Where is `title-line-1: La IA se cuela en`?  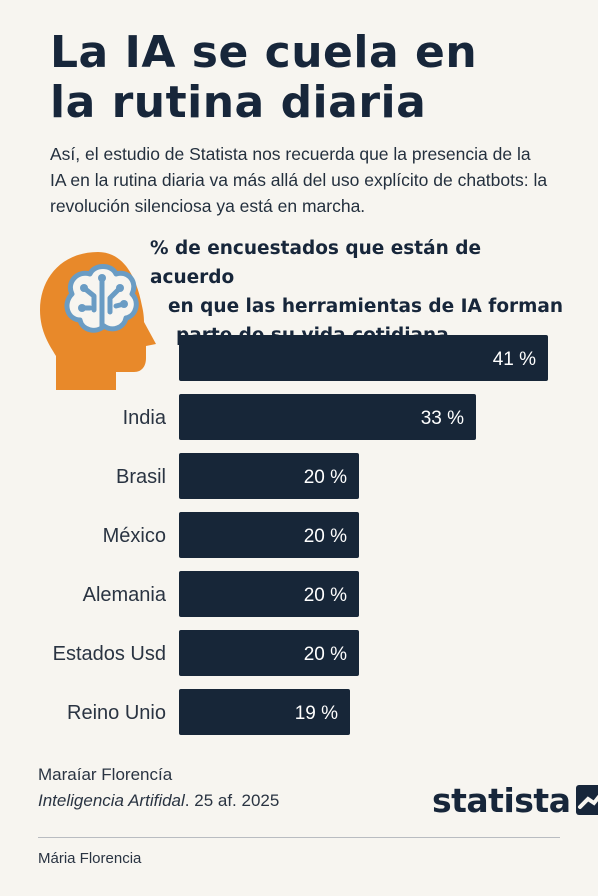 title-line-1: La IA se cuela en is located at coordinates (264, 52).